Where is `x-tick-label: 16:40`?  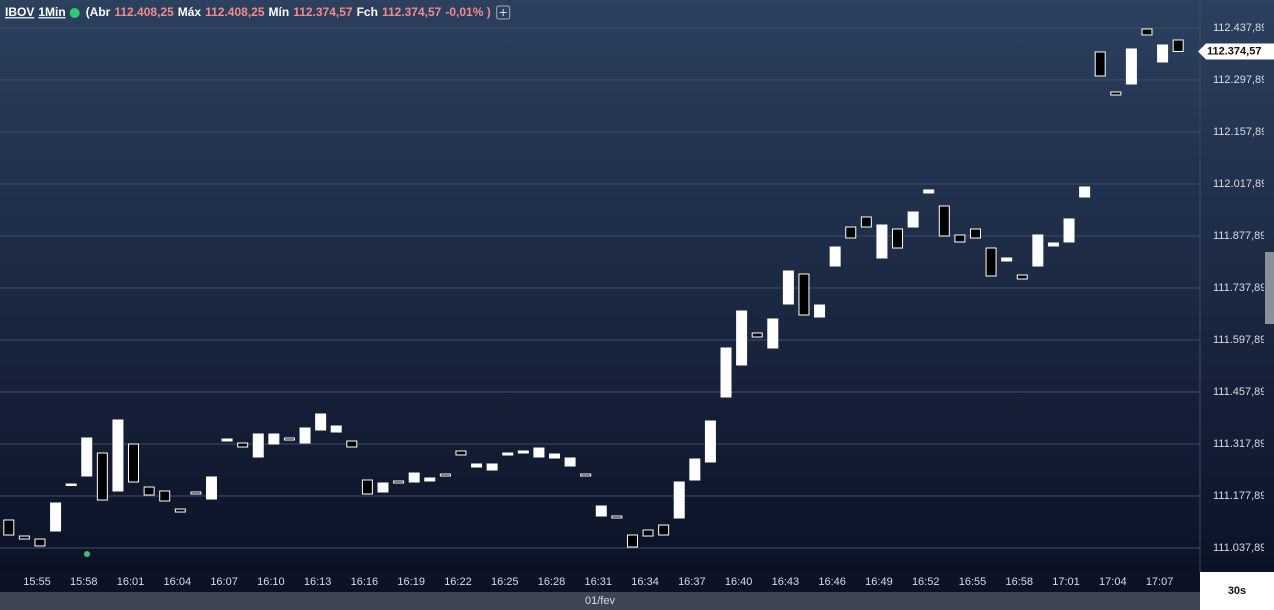 x-tick-label: 16:40 is located at coordinates (739, 582).